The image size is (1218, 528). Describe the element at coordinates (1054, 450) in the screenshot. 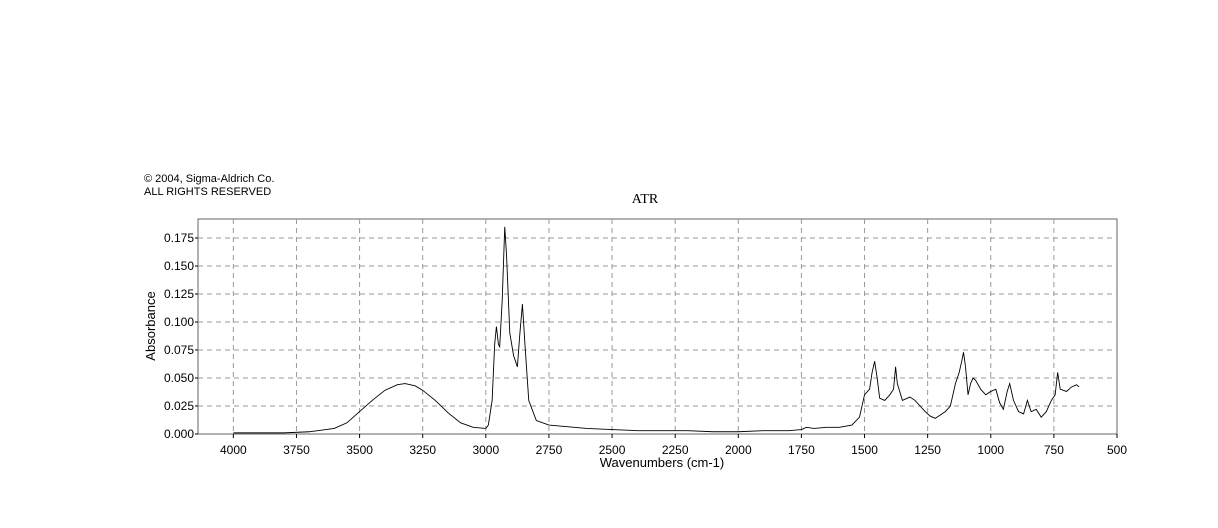

I see `x-tick-label: 750` at that location.